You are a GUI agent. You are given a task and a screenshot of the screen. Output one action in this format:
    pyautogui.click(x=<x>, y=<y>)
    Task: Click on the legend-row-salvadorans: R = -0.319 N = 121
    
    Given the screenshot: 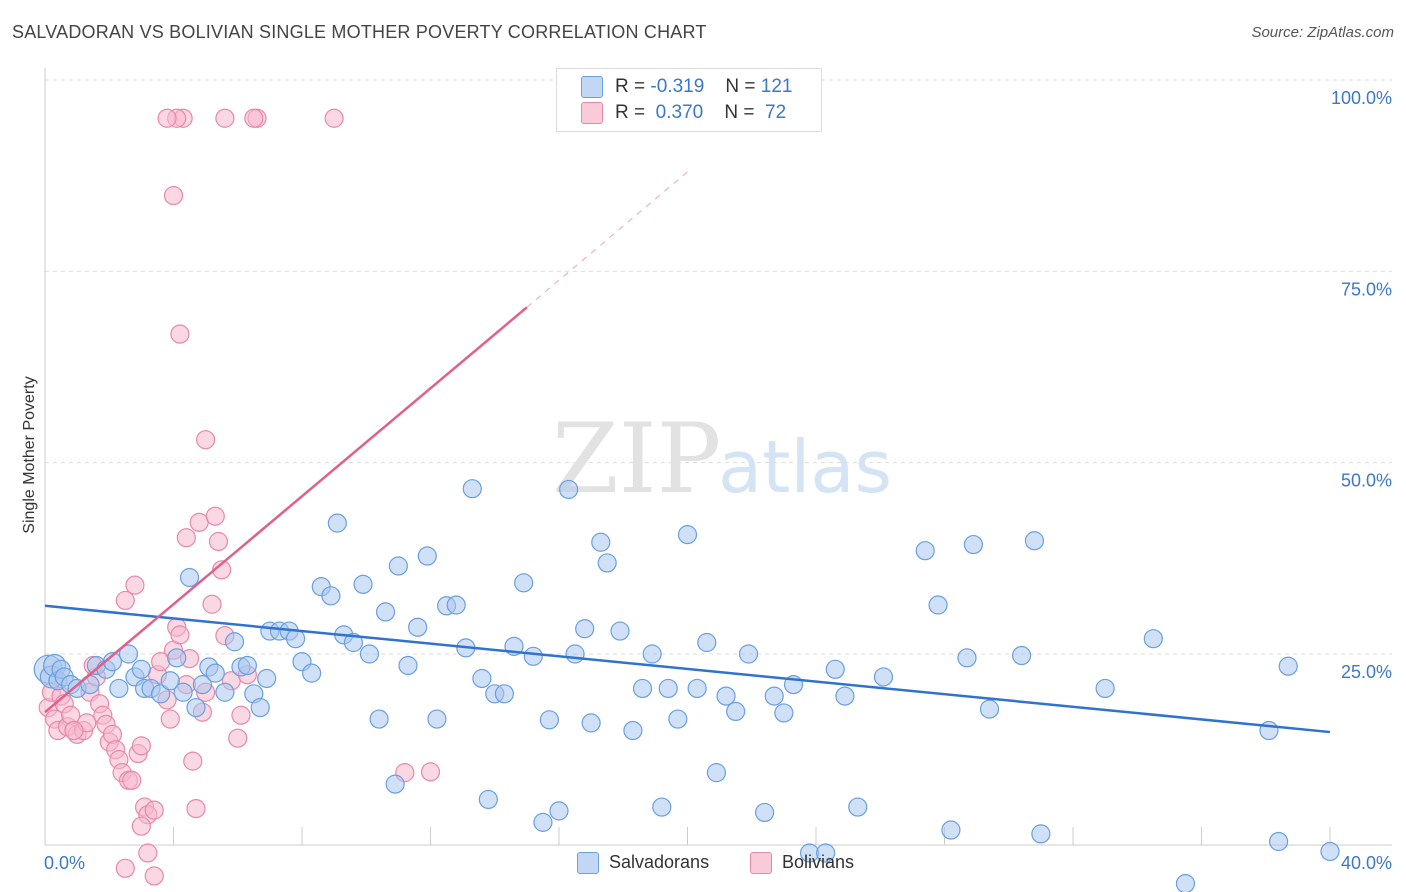 What is the action you would take?
    pyautogui.click(x=686, y=88)
    